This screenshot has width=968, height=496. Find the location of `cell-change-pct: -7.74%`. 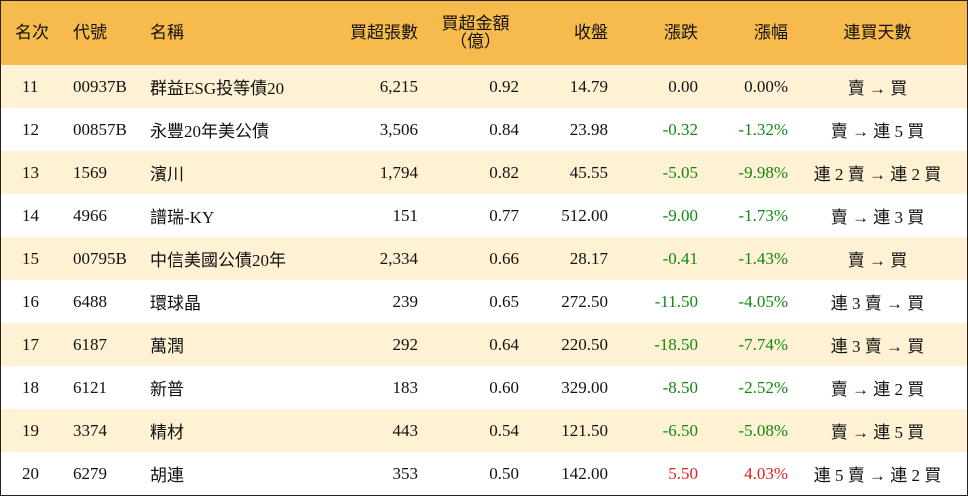

cell-change-pct: -7.74% is located at coordinates (763, 344).